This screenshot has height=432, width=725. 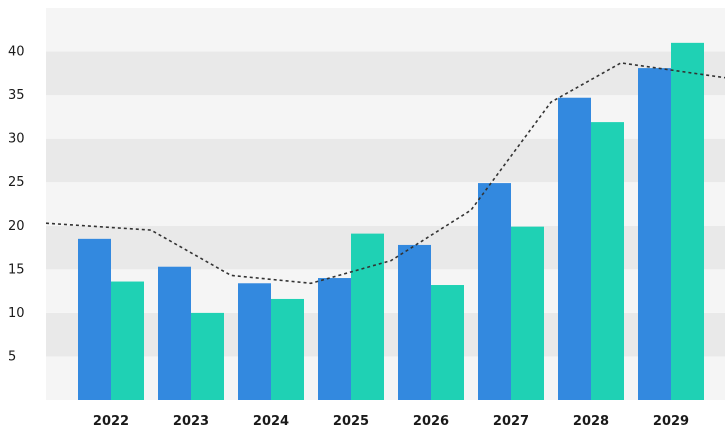 I want to click on bar-series-2-2024, so click(x=287, y=349).